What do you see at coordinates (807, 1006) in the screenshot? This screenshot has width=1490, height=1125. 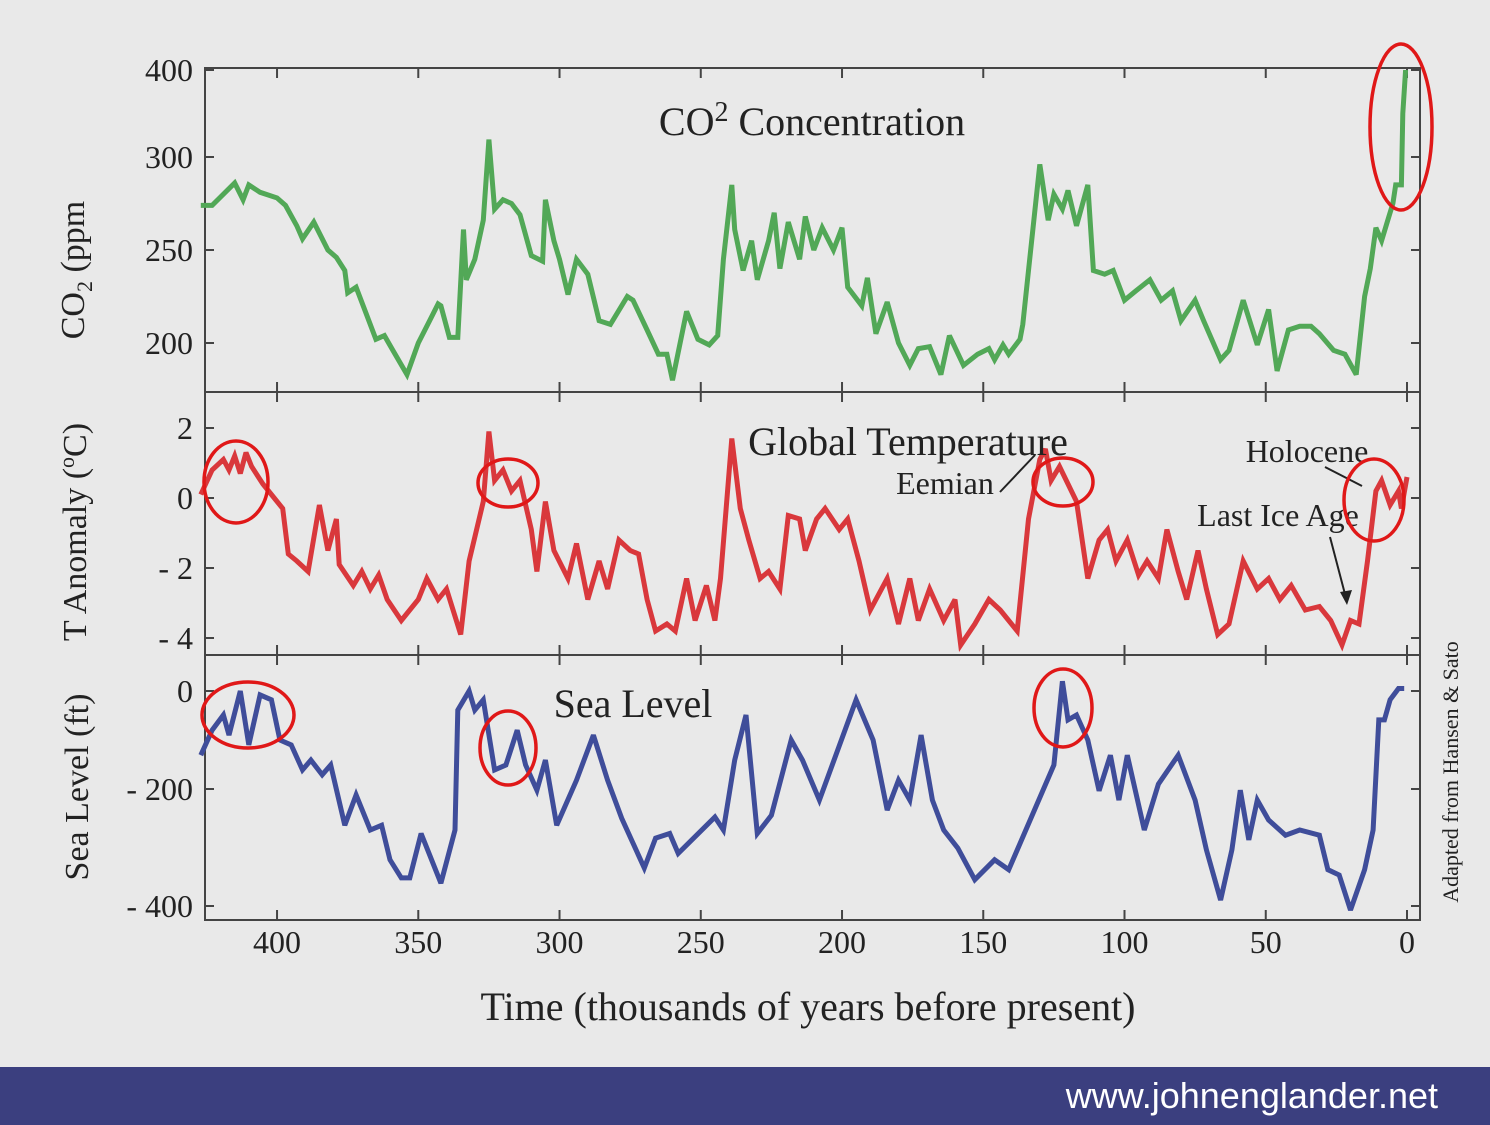 I see `x-axis-label: Time (thousands of years before present)` at bounding box center [807, 1006].